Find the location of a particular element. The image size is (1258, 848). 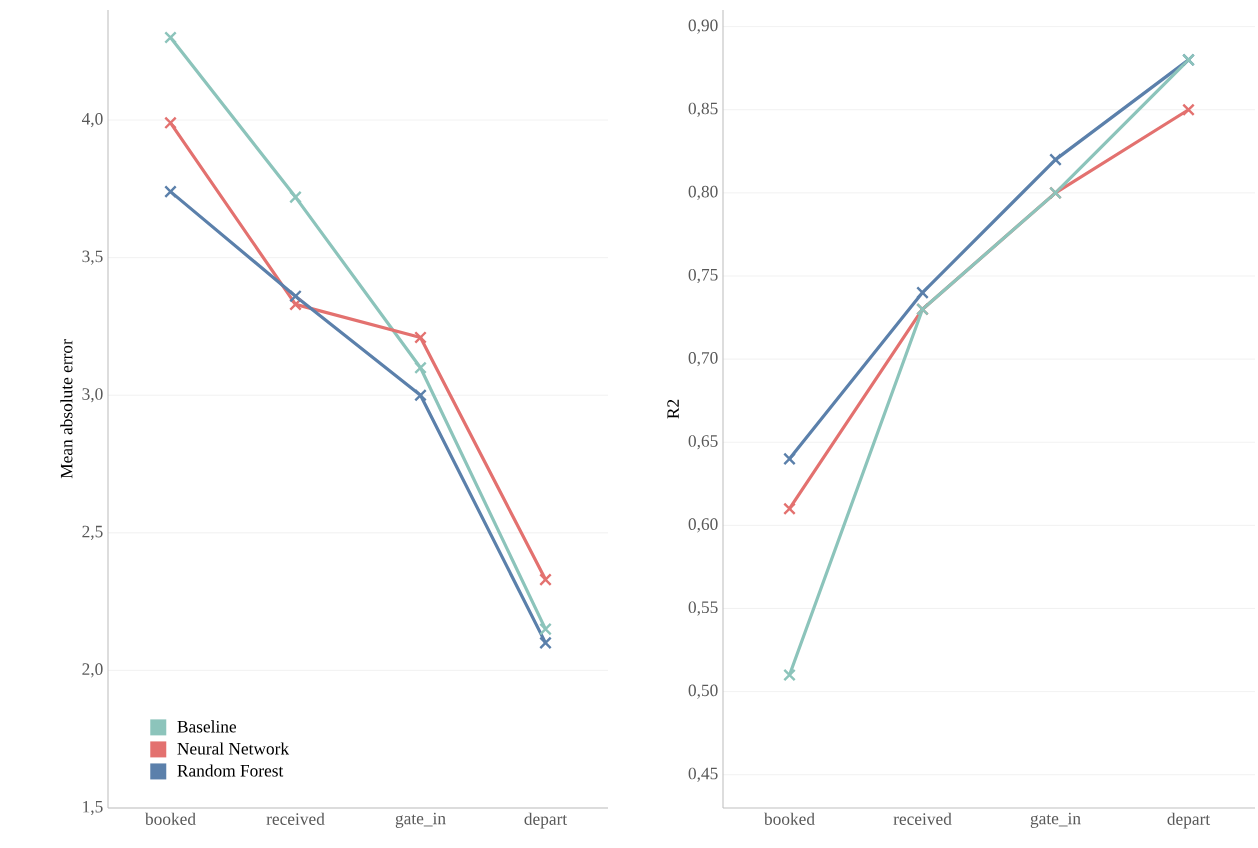

y-tick-label: 0,60 is located at coordinates (703, 525).